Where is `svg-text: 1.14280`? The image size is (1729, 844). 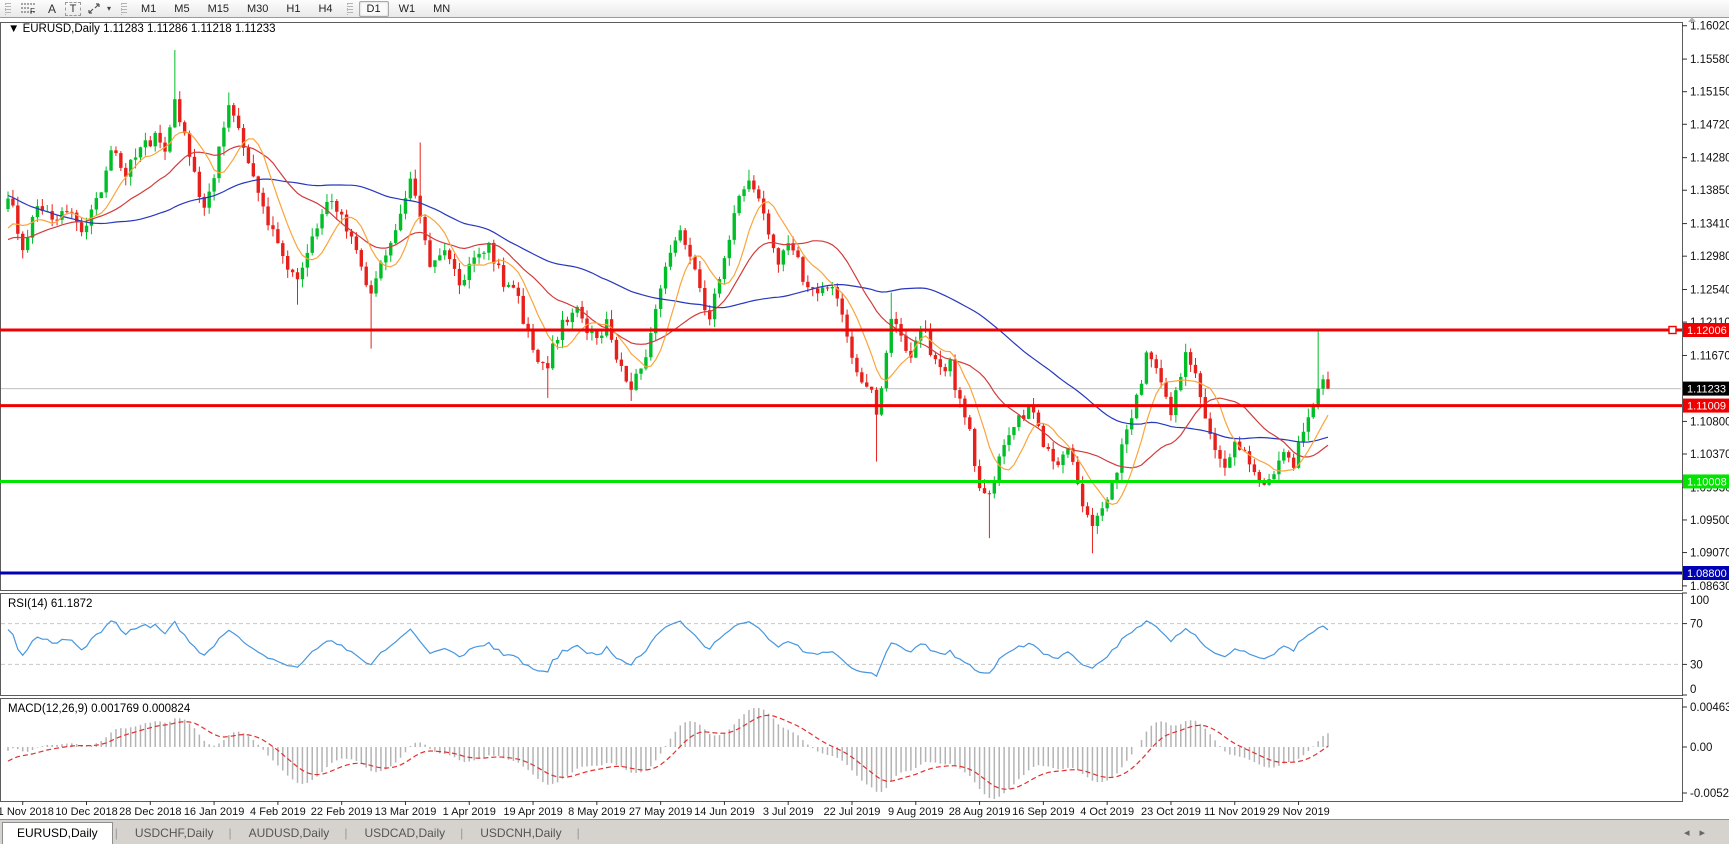
svg-text: 1.14280 is located at coordinates (1709, 159).